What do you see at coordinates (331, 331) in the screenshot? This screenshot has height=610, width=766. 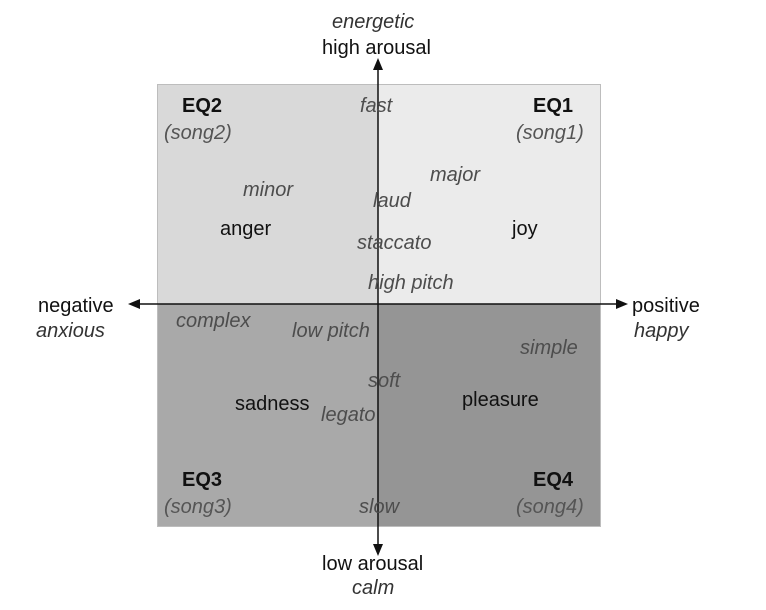 I see `feature-low-pitch: low pitch` at bounding box center [331, 331].